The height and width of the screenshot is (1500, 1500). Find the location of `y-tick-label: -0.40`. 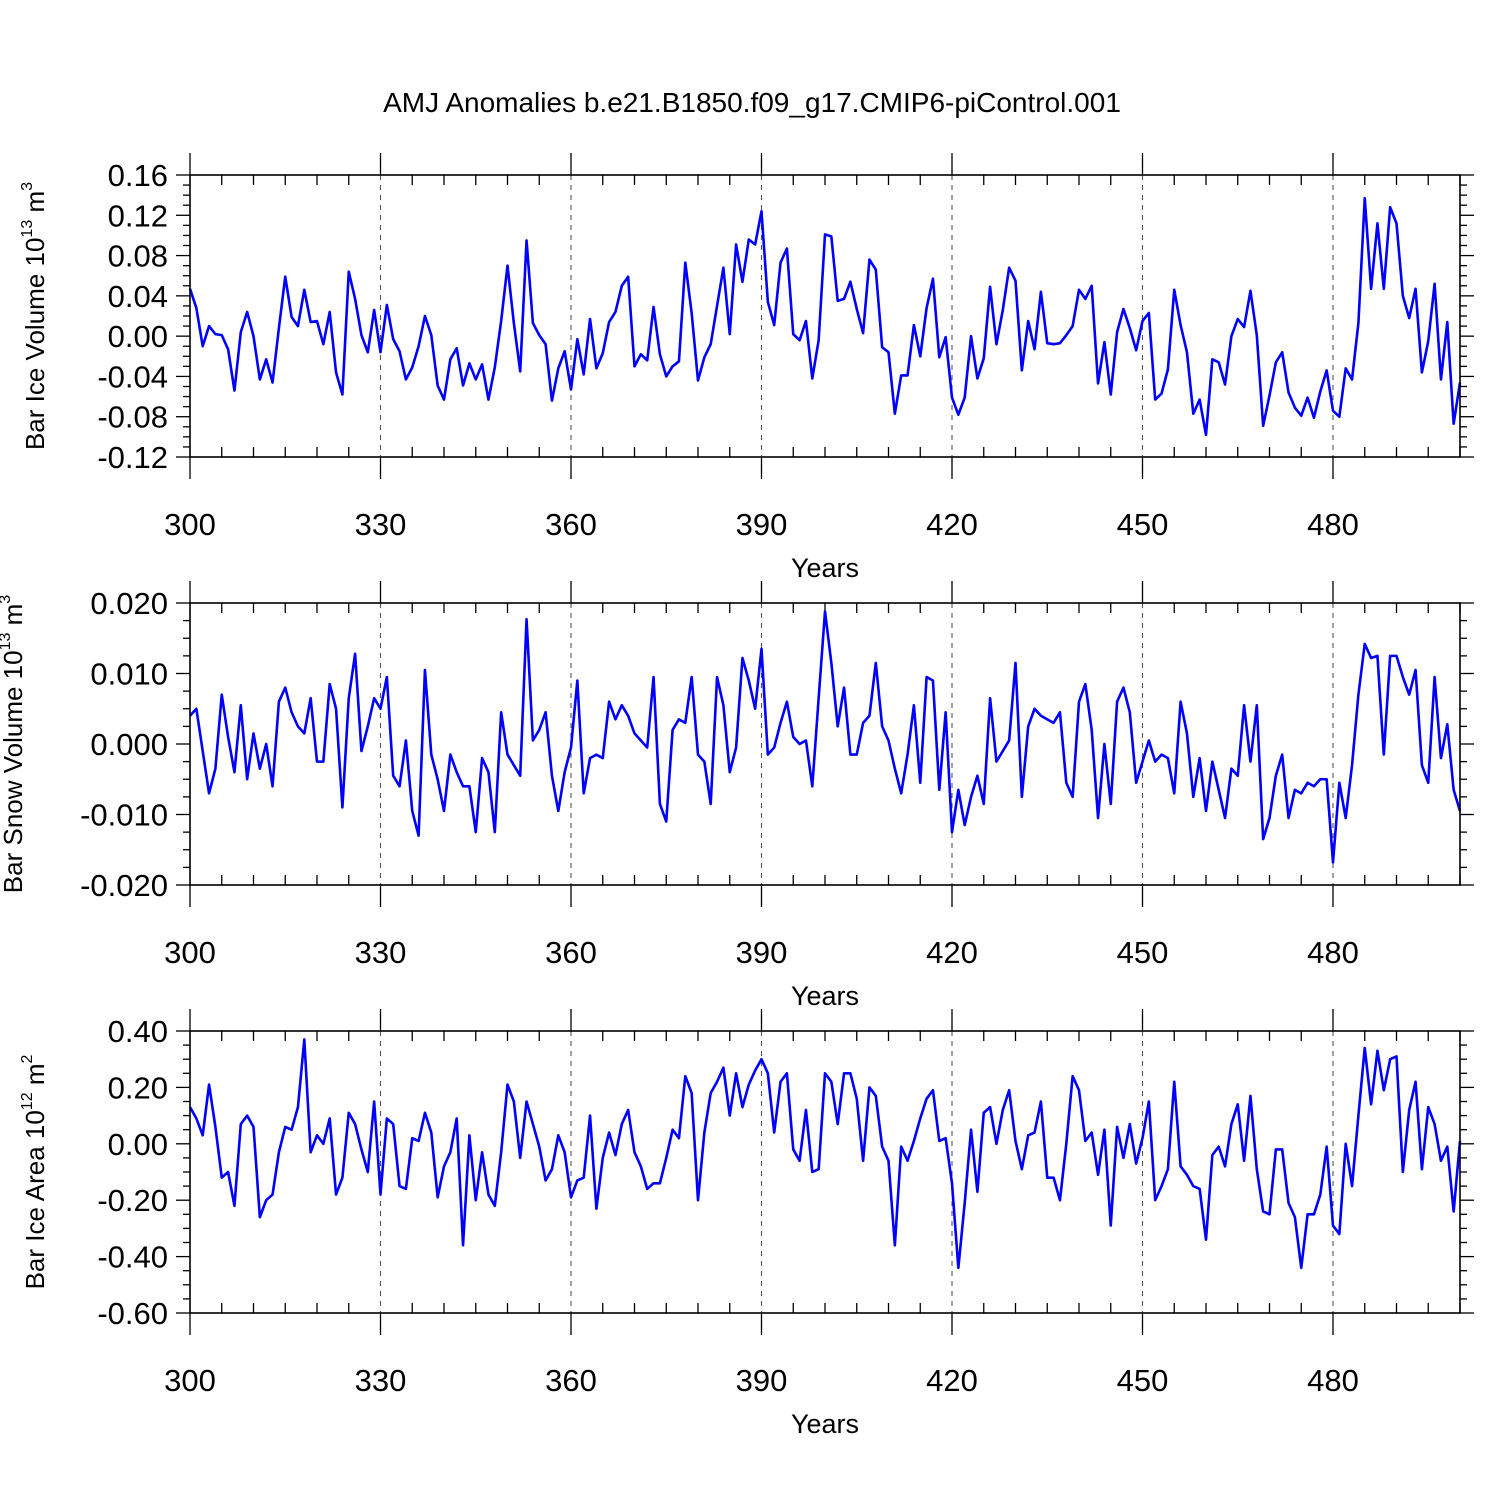

y-tick-label: -0.40 is located at coordinates (132, 1257).